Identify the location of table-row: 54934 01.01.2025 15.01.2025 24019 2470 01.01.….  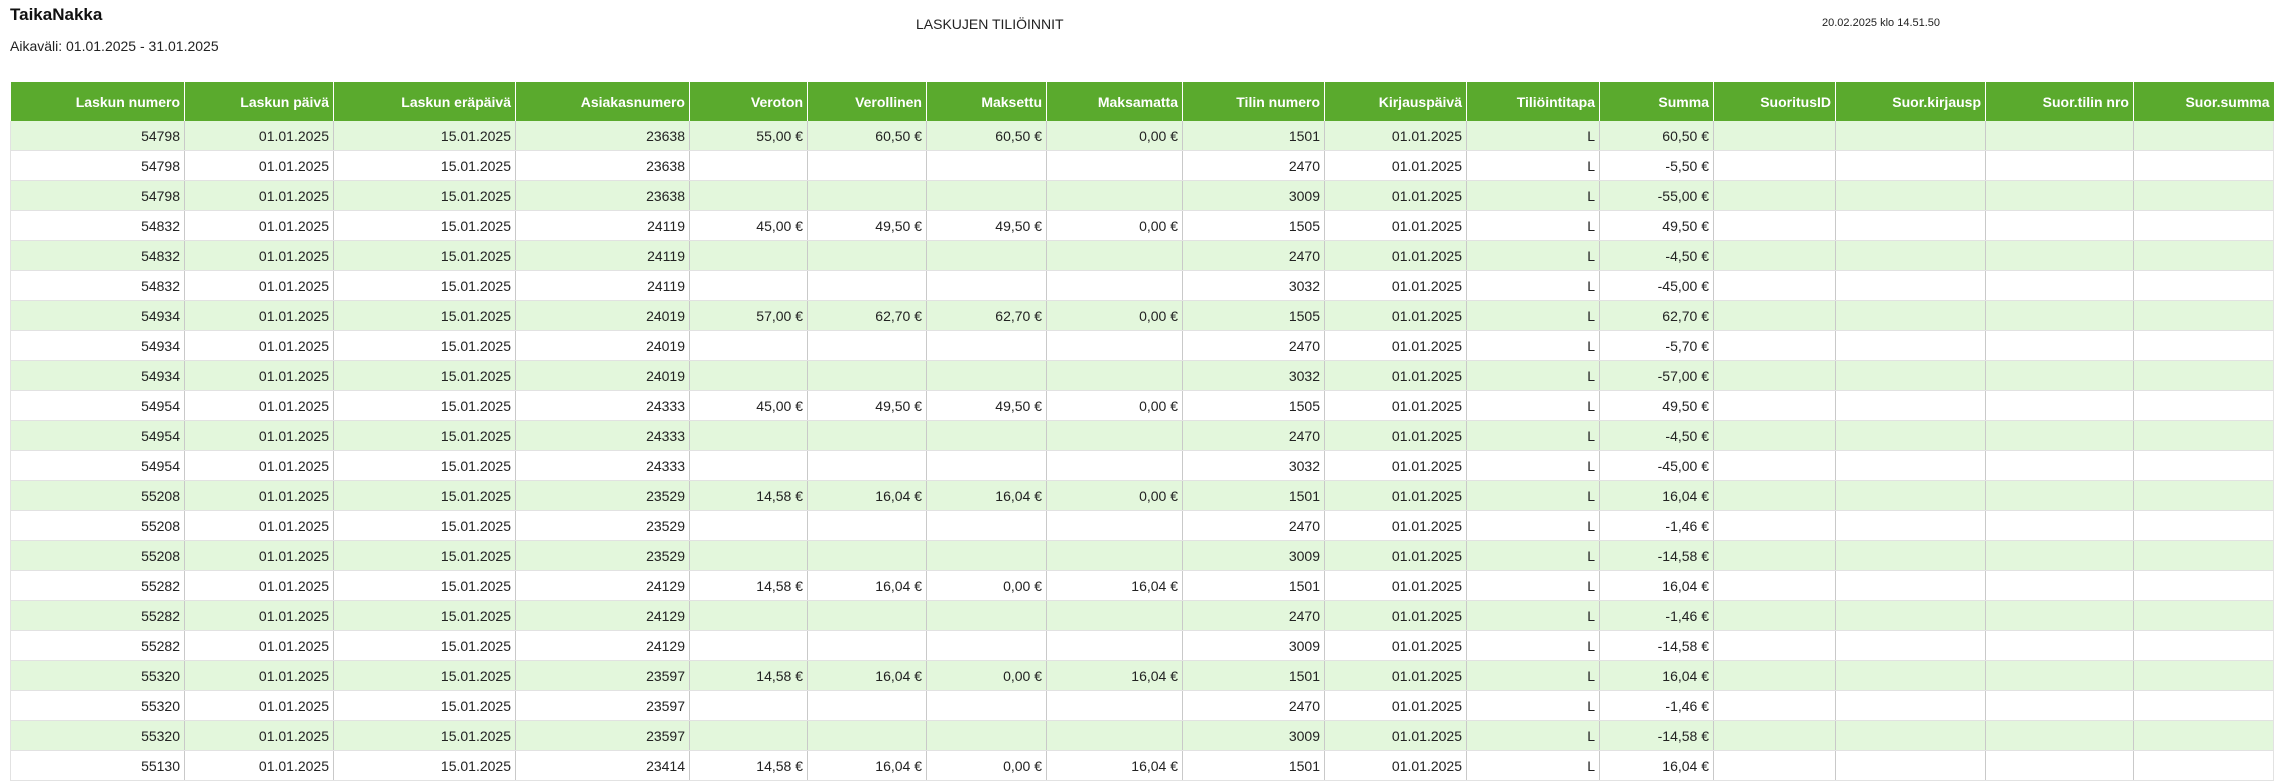
(1142, 345).